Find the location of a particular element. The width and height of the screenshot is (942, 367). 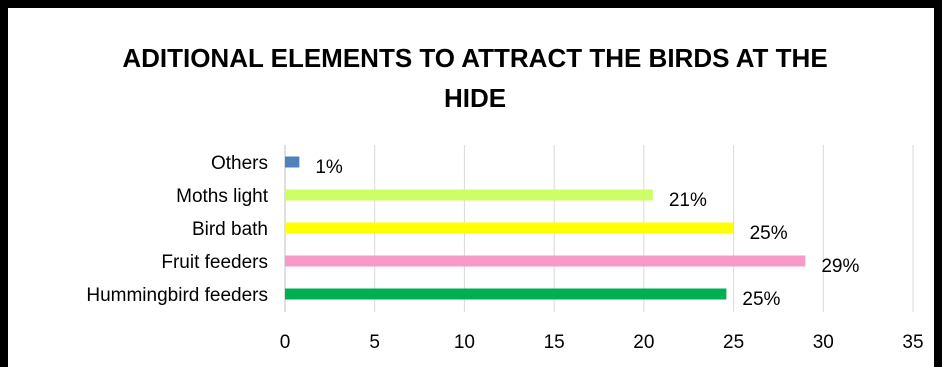

x-tick-label: 10 is located at coordinates (464, 342).